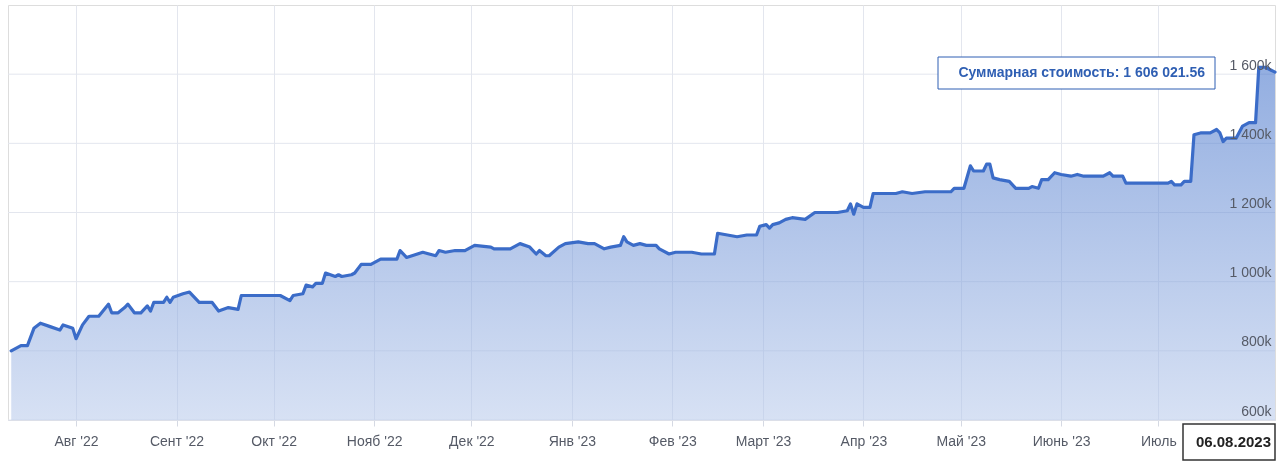  I want to click on x-tick-label: Фев '23, so click(672, 440).